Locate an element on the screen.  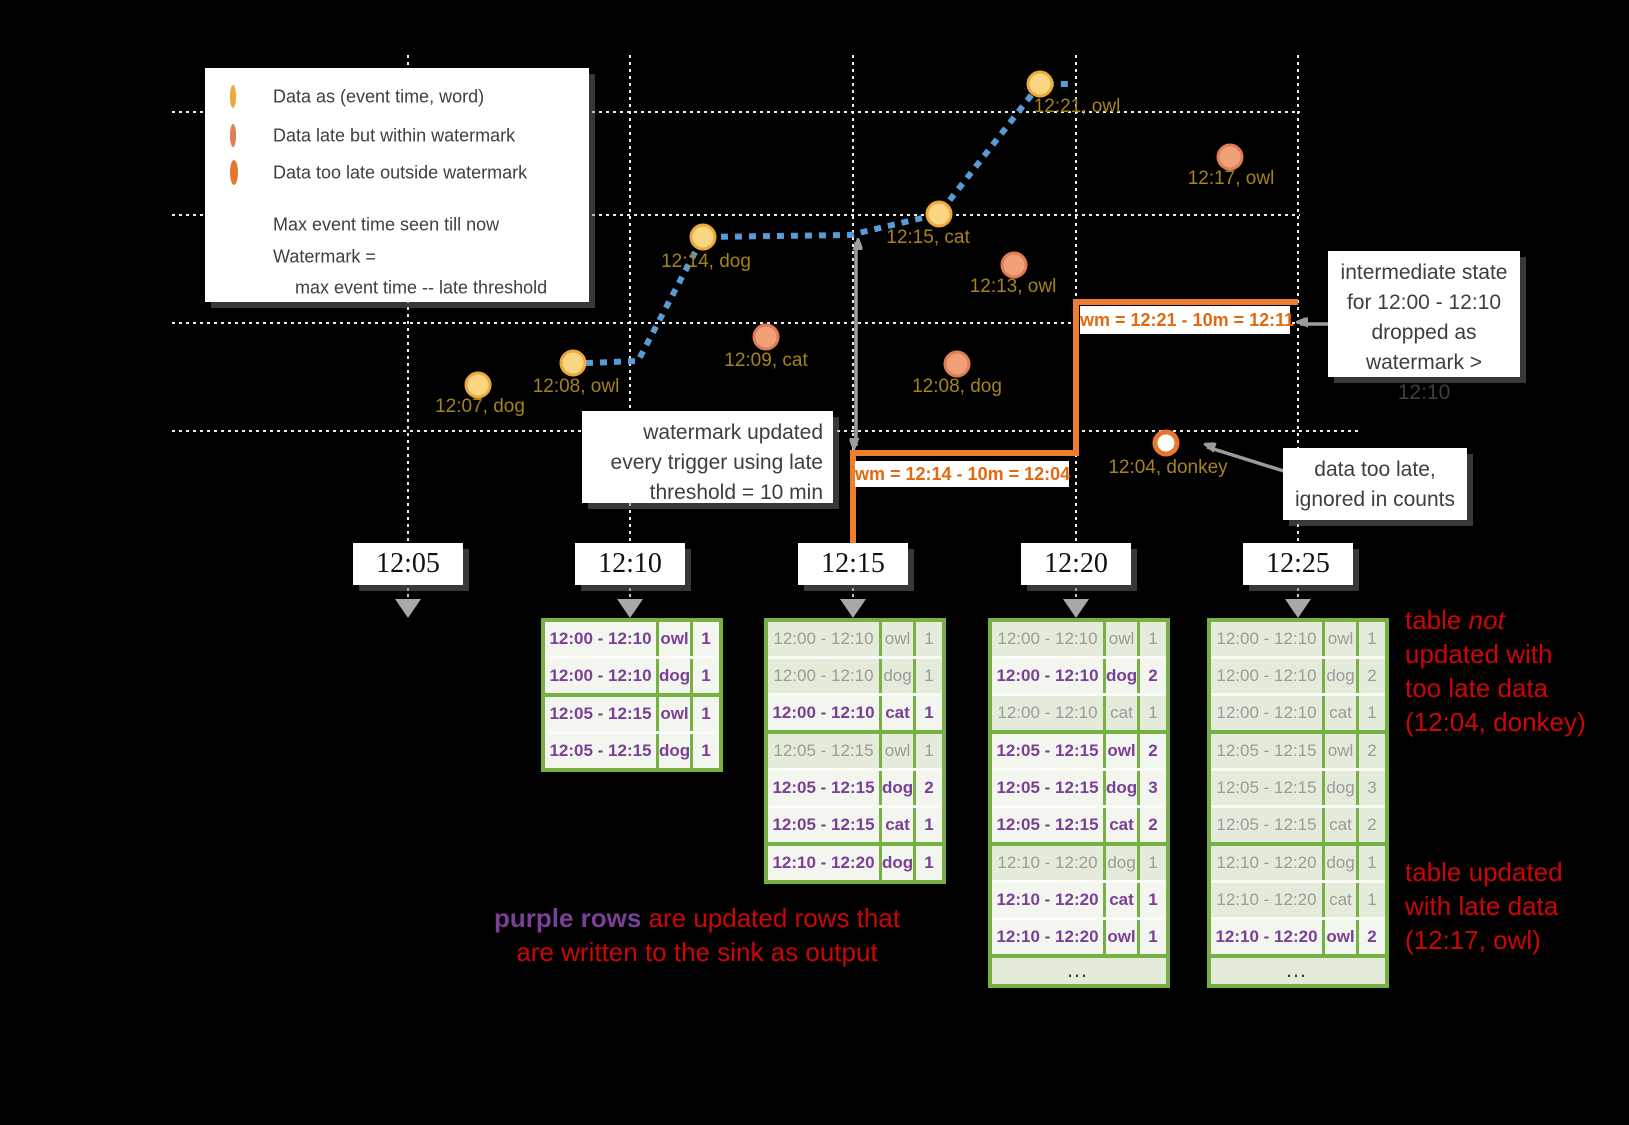
wm-value-label-1215: wm = 12:14 - 10m = 12:04 is located at coordinates (962, 474).